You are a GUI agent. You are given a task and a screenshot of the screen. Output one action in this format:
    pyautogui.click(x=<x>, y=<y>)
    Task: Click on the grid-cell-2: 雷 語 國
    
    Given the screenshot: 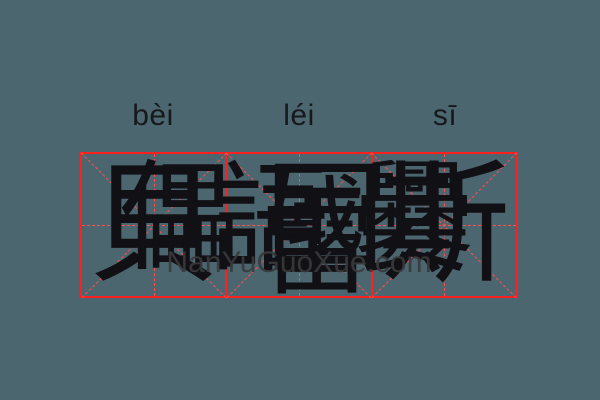 What is the action you would take?
    pyautogui.click(x=297, y=227)
    